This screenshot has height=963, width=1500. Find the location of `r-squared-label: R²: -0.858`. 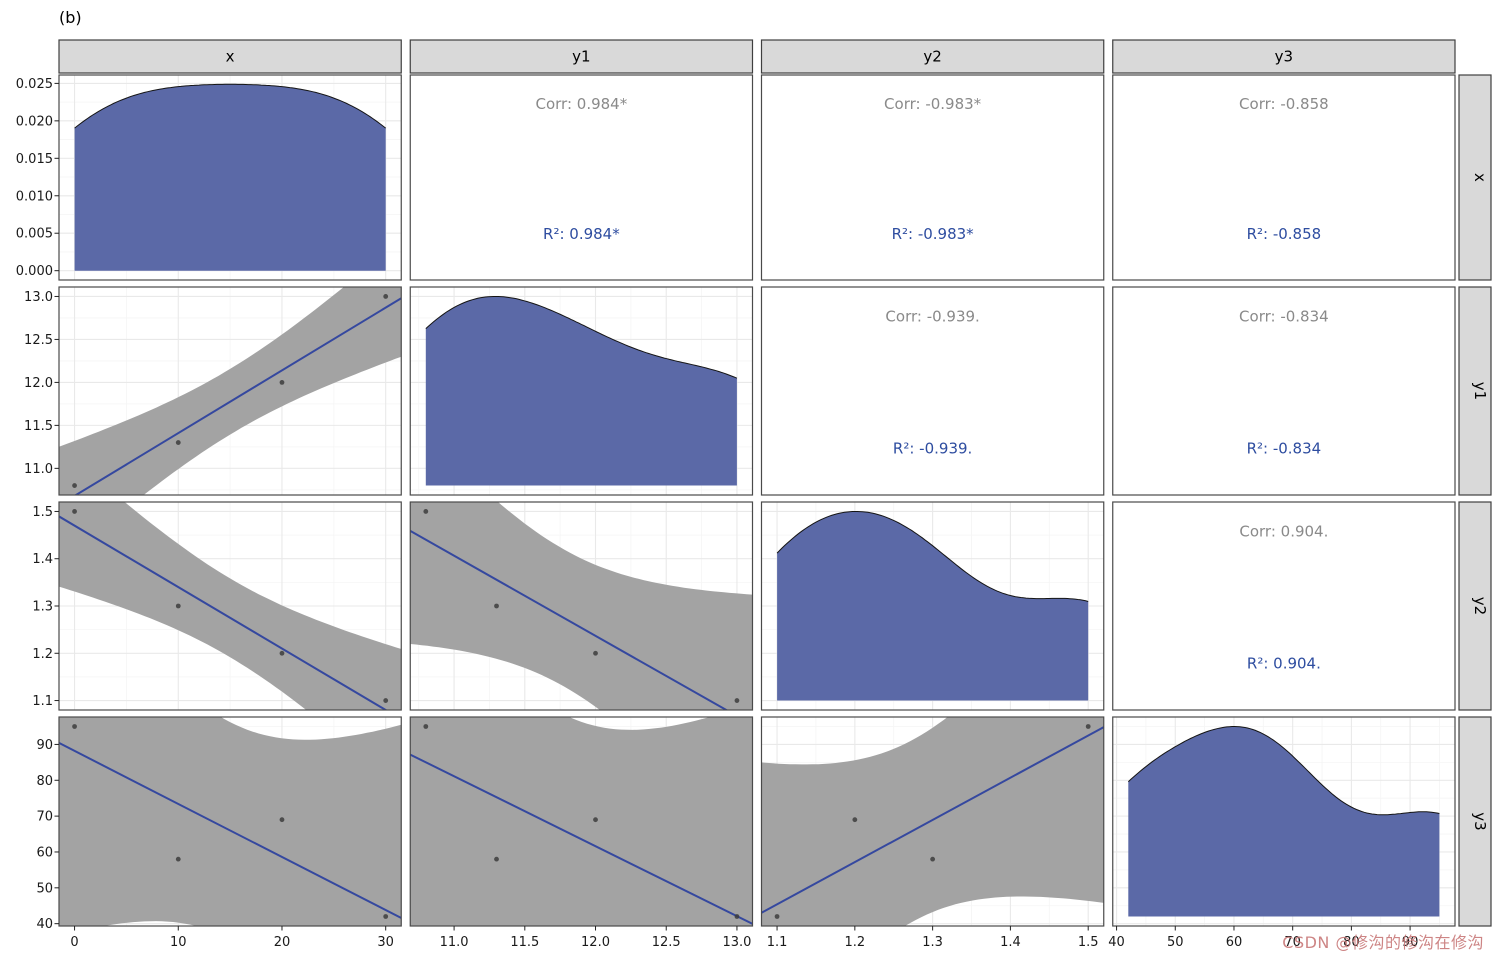

r-squared-label: R²: -0.858 is located at coordinates (1284, 234).